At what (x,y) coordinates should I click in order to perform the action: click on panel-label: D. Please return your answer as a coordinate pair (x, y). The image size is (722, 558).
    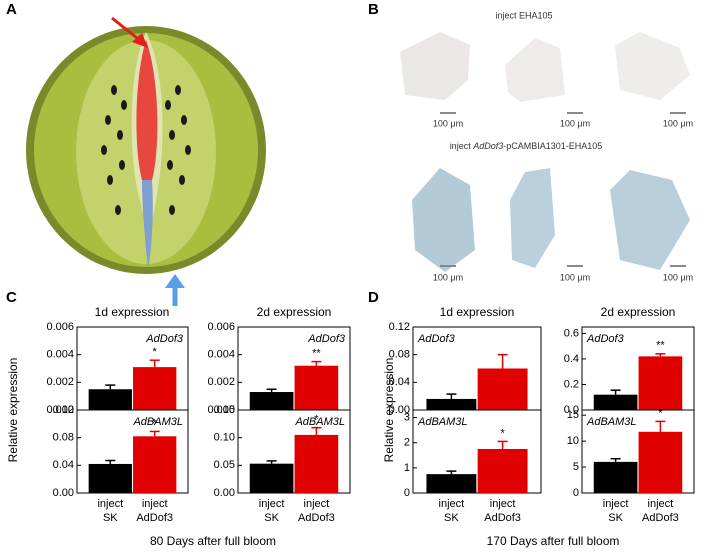
    Looking at the image, I should click on (373, 297).